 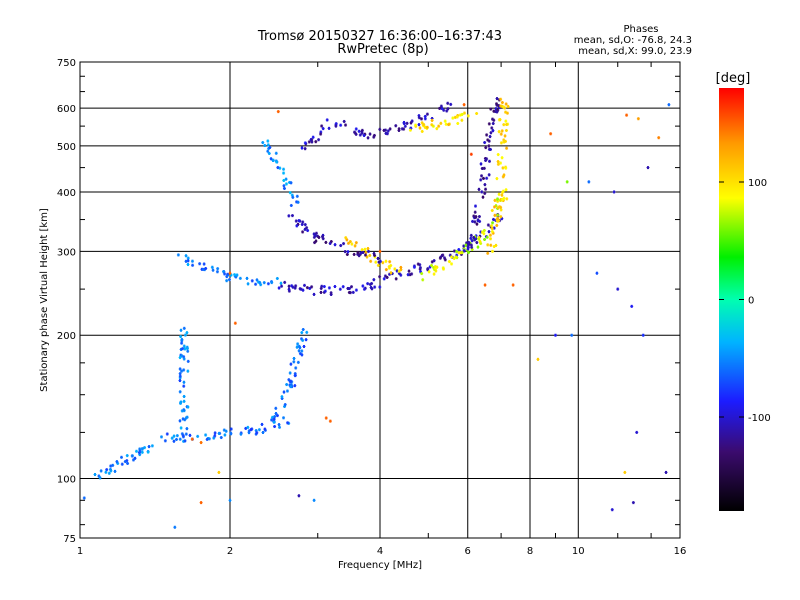 What do you see at coordinates (230, 551) in the screenshot?
I see `x-tick-label: 2` at bounding box center [230, 551].